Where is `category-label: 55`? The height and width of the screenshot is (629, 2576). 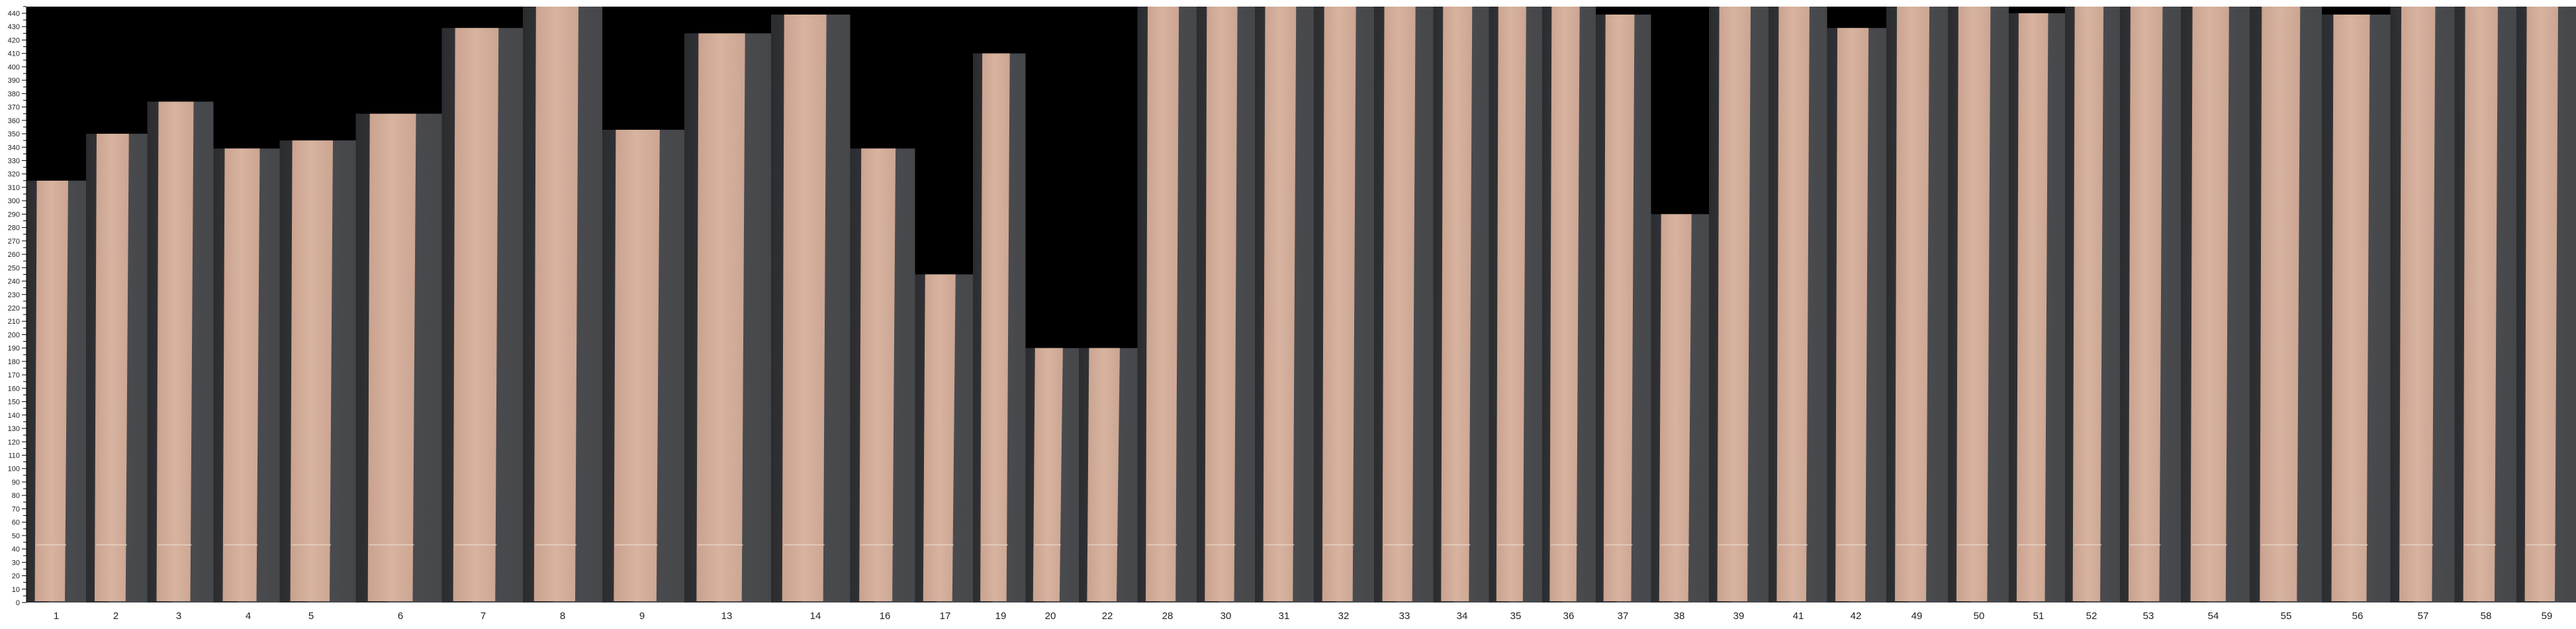
category-label: 55 is located at coordinates (2286, 616).